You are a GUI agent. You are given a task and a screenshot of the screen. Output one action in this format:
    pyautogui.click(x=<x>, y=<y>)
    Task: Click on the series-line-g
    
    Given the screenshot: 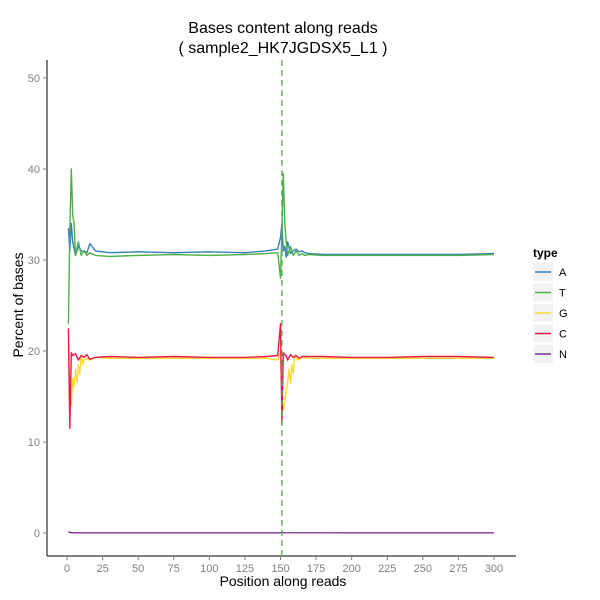 What is the action you would take?
    pyautogui.click(x=280, y=376)
    